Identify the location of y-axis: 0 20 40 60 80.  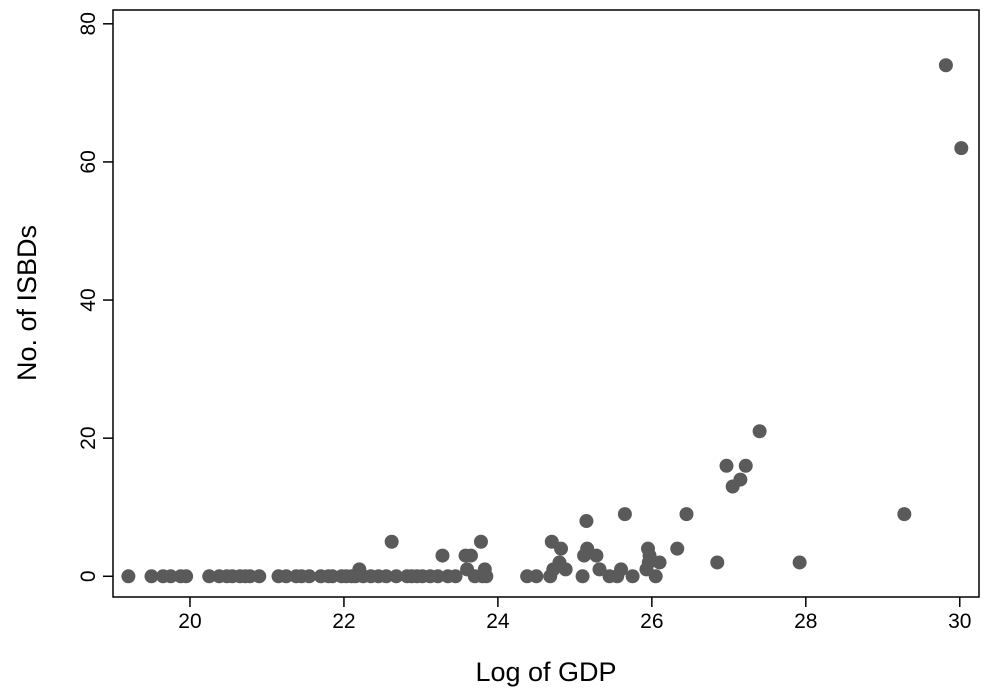
(95, 297).